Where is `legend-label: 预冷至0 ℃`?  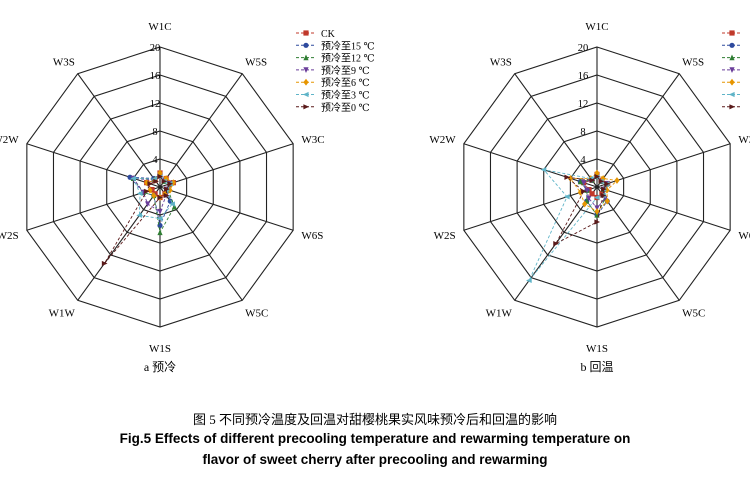 legend-label: 预冷至0 ℃ is located at coordinates (345, 107).